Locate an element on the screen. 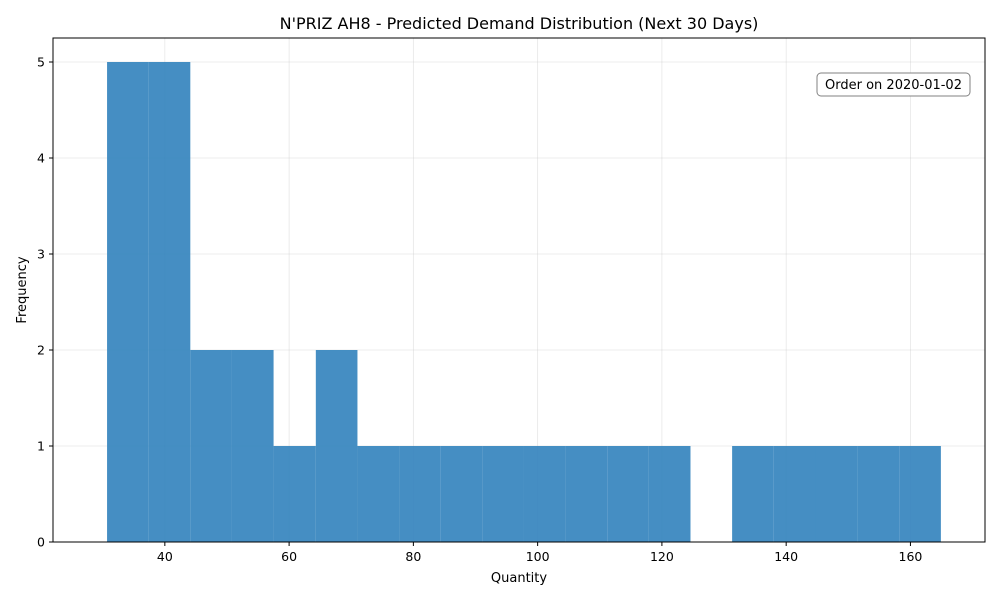 This screenshot has width=1000, height=600. x-axis-label: Quantity is located at coordinates (519, 578).